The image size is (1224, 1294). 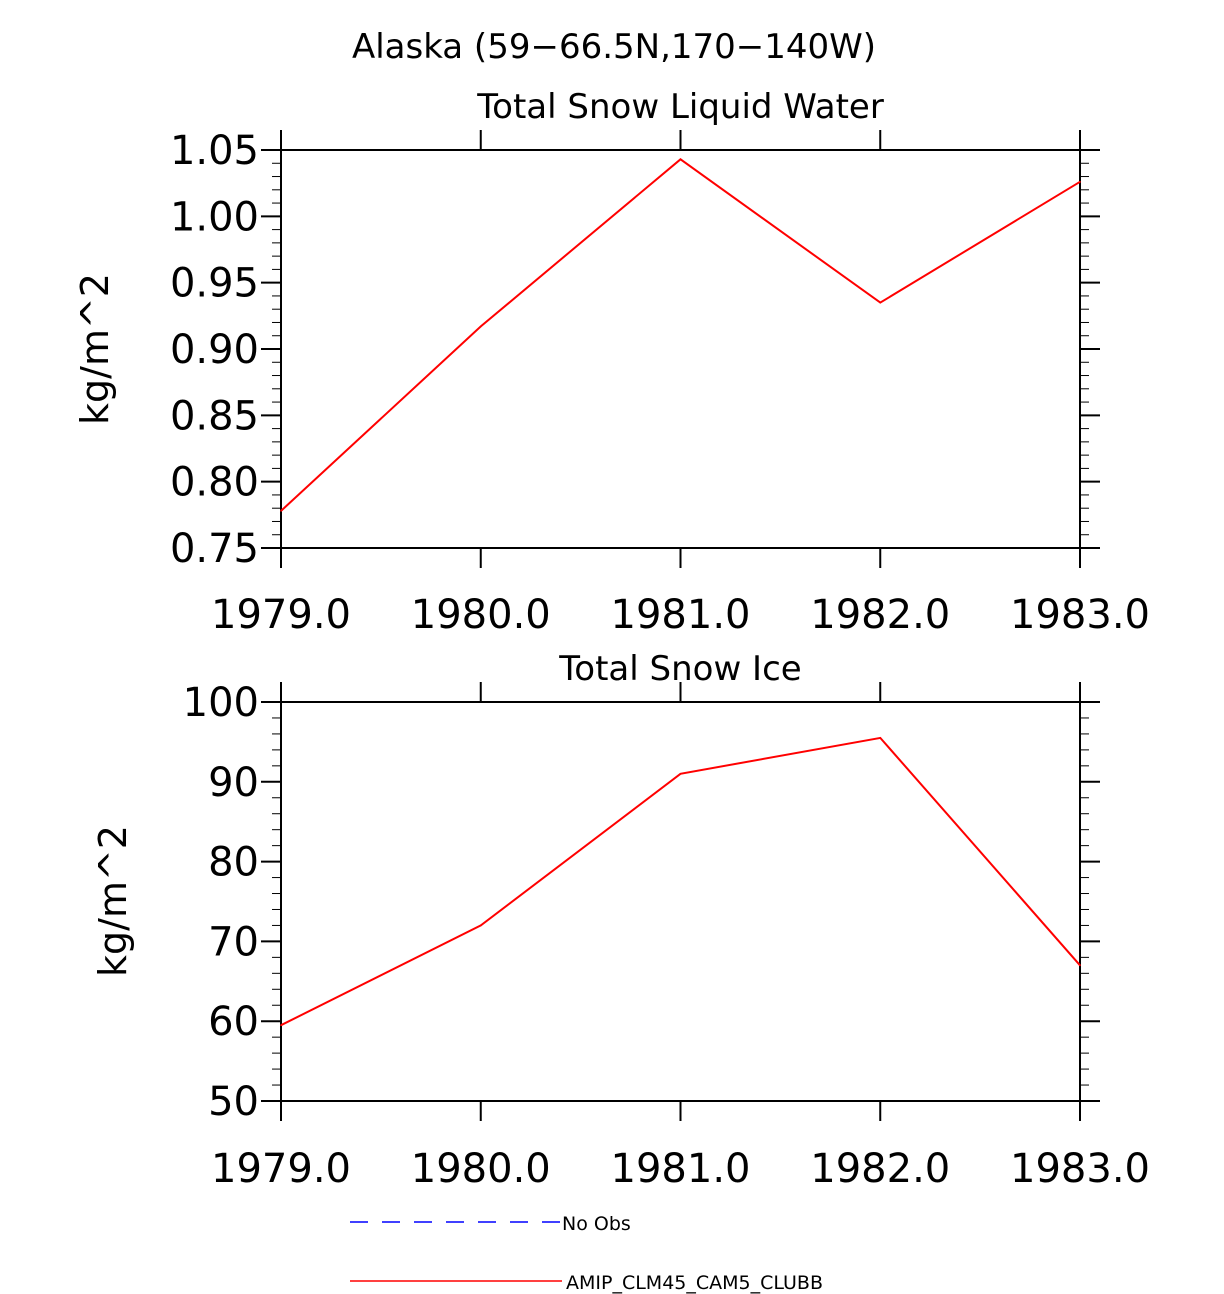 I want to click on y-tick-label: 1.05, so click(x=214, y=151).